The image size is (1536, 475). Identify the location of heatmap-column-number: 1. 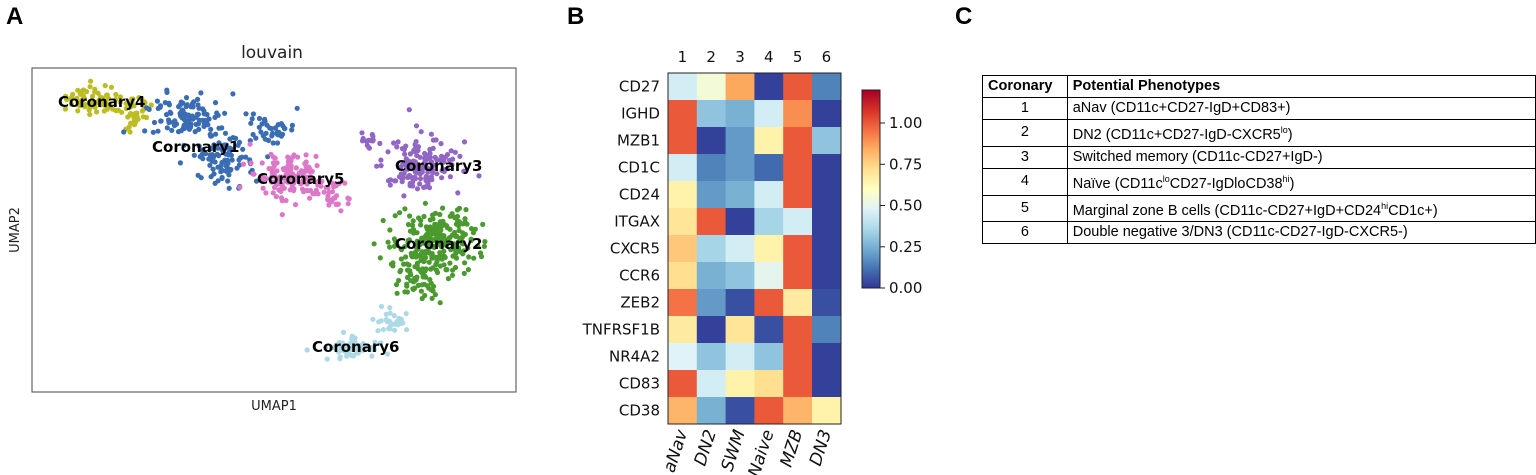
(683, 57).